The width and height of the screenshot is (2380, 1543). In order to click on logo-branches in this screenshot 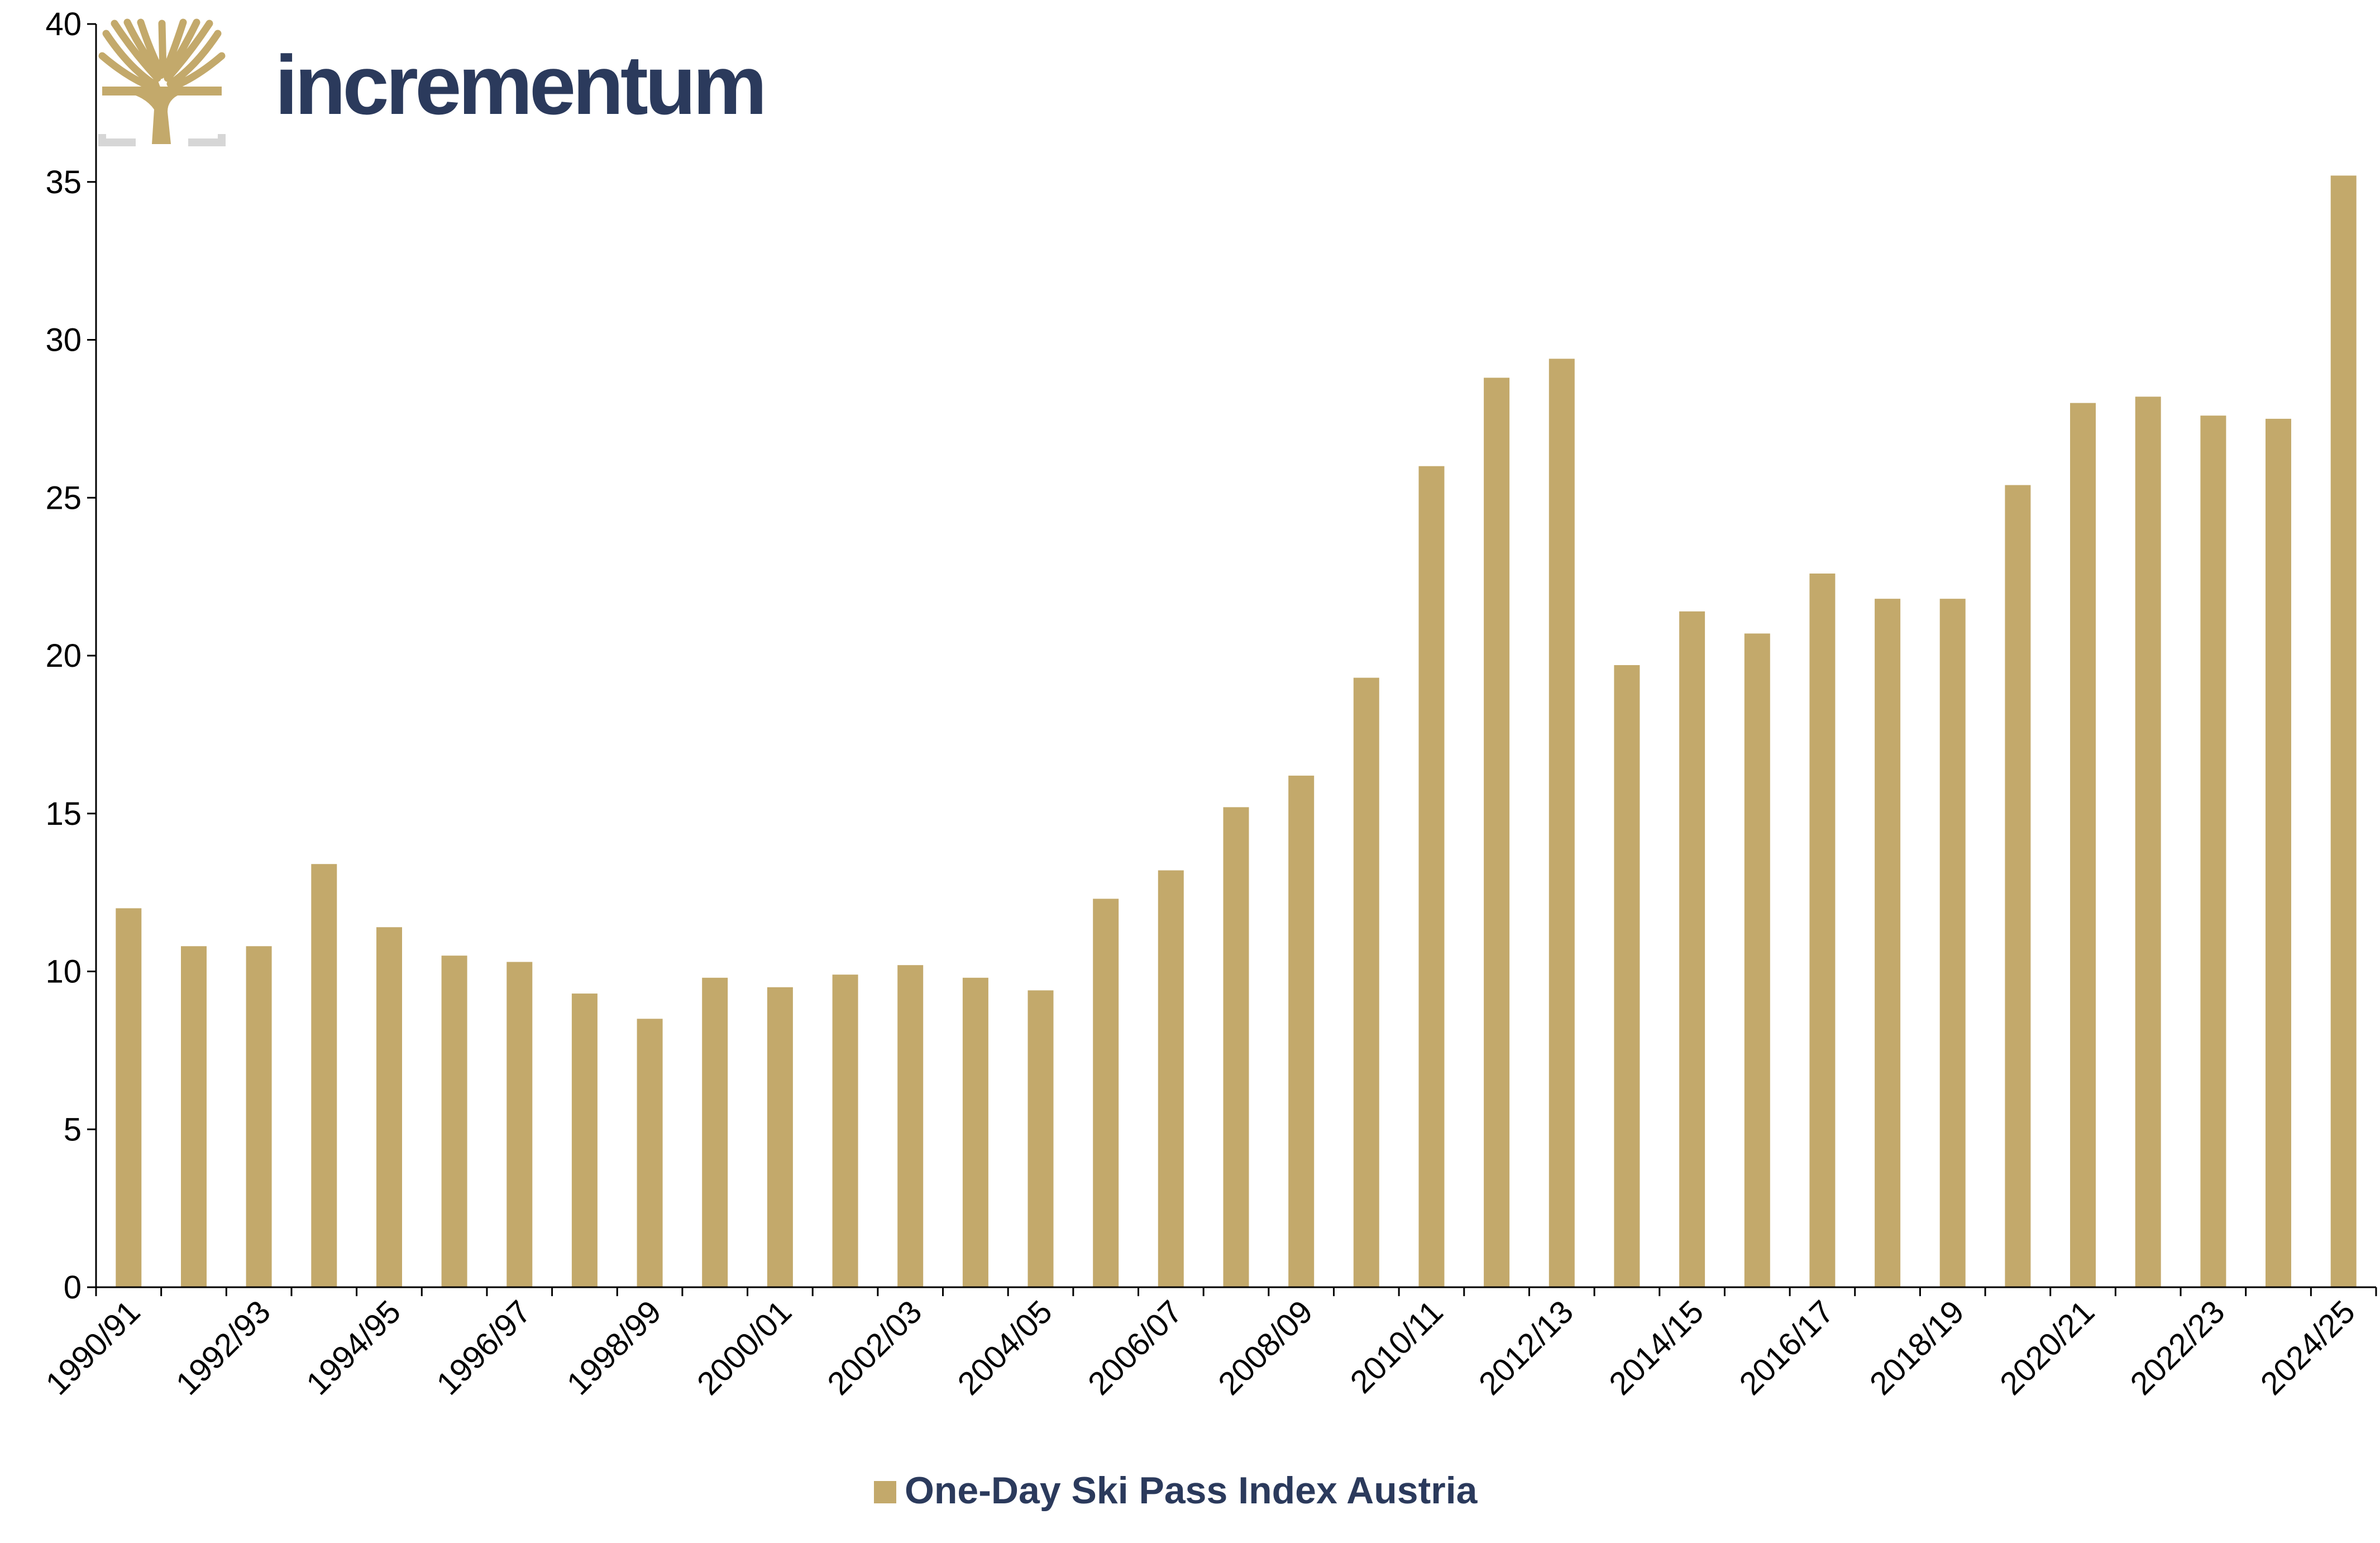, I will do `click(162, 54)`.